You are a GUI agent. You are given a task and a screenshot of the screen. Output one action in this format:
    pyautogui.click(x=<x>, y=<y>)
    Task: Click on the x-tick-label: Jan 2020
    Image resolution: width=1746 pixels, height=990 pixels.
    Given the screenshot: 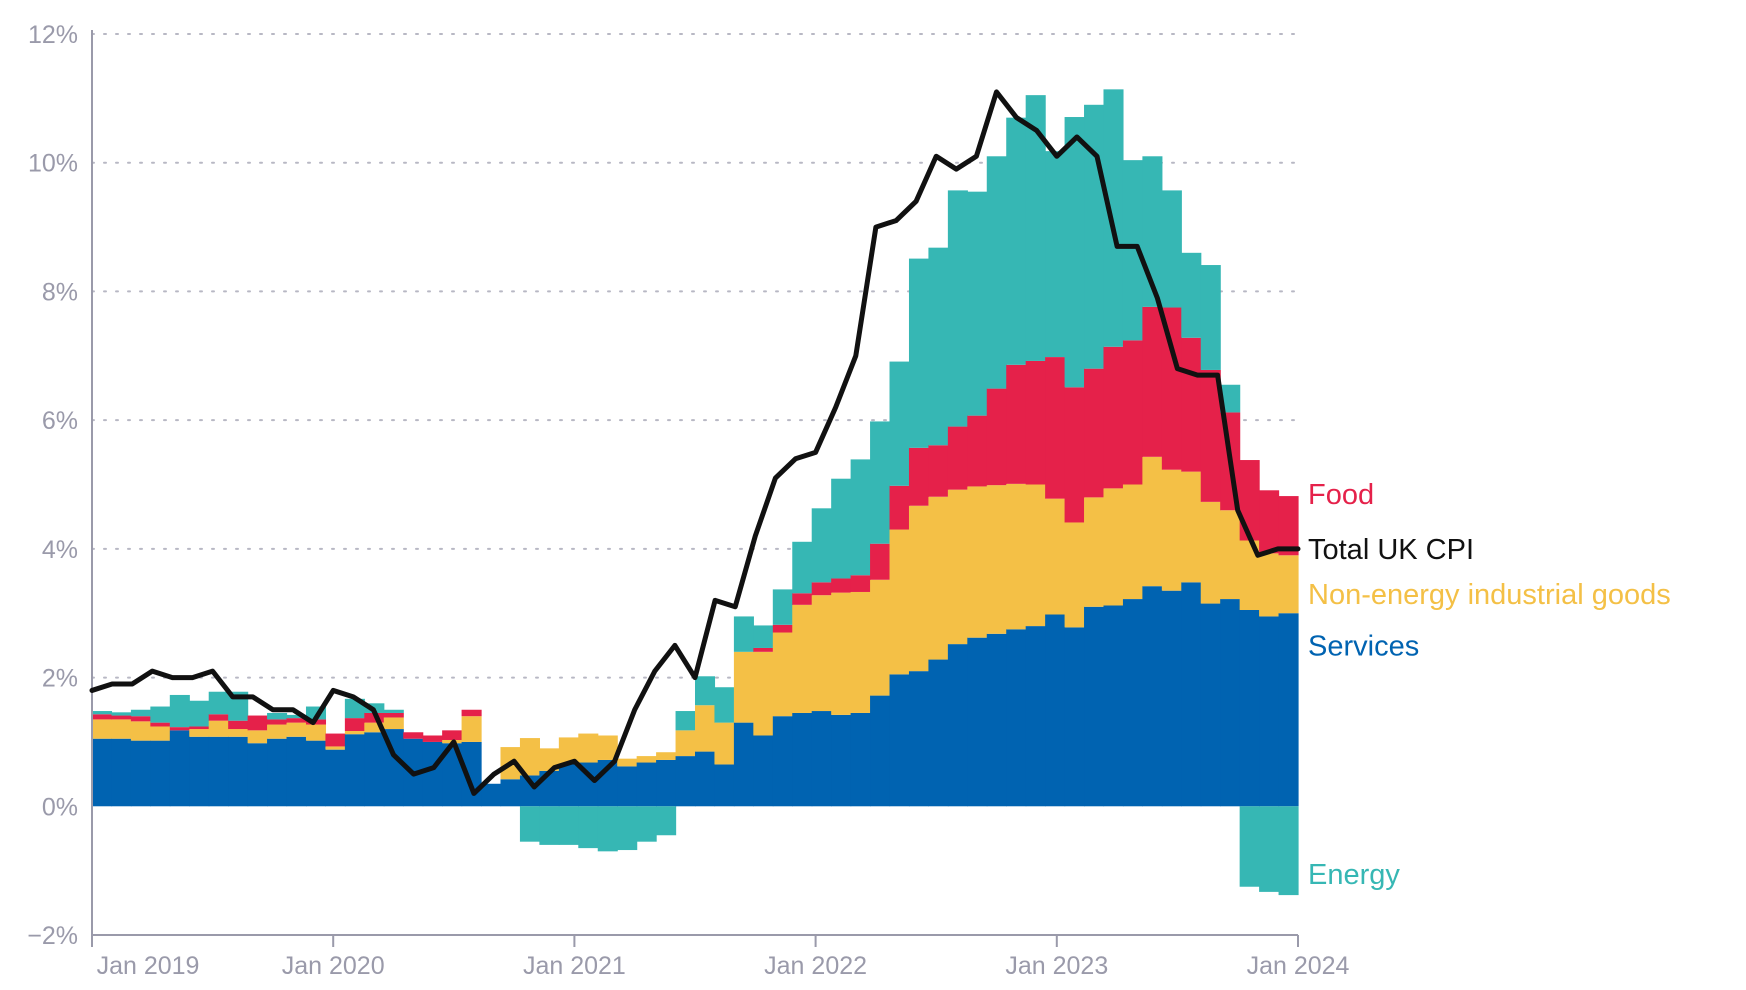 What is the action you would take?
    pyautogui.click(x=333, y=966)
    